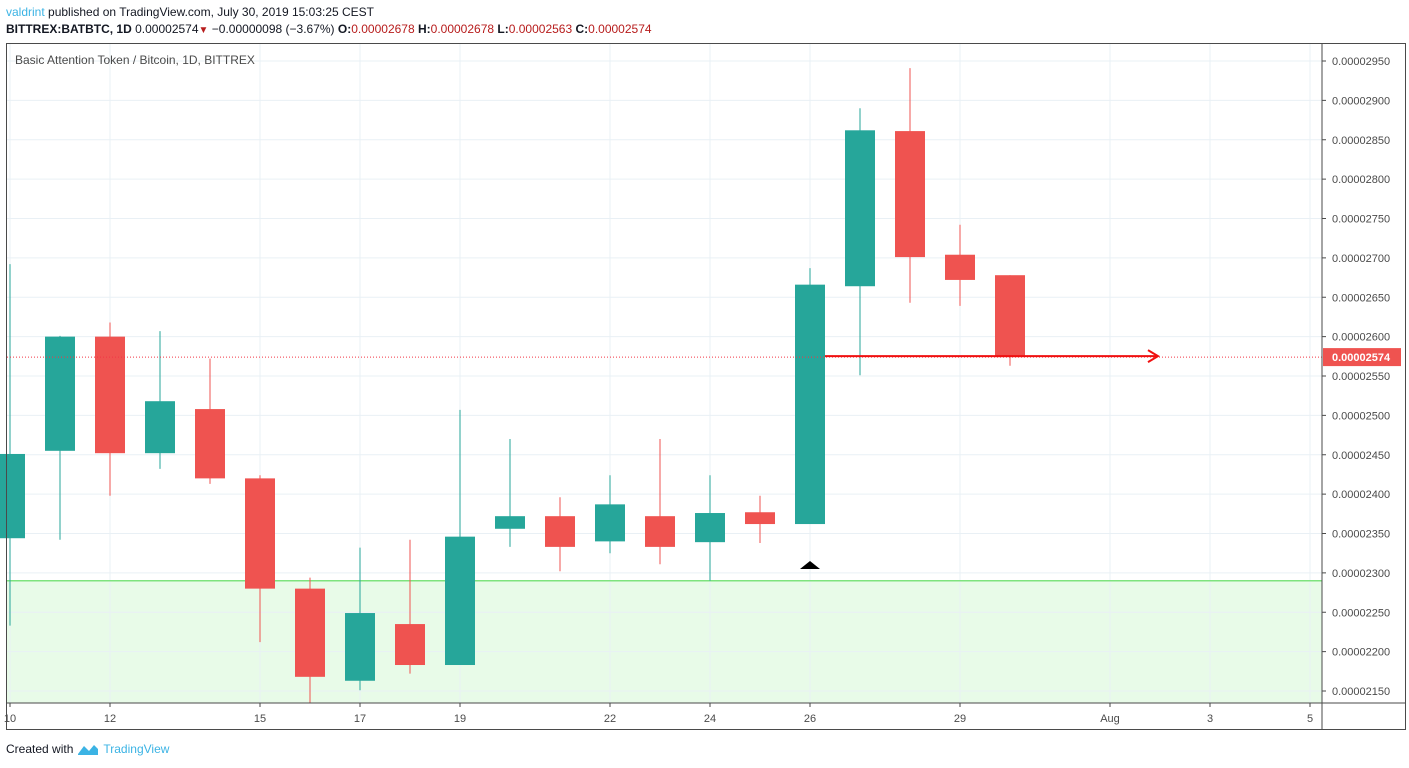 This screenshot has height=768, width=1409. Describe the element at coordinates (620, 29) in the screenshot. I see `close-value: 0.00002574` at that location.